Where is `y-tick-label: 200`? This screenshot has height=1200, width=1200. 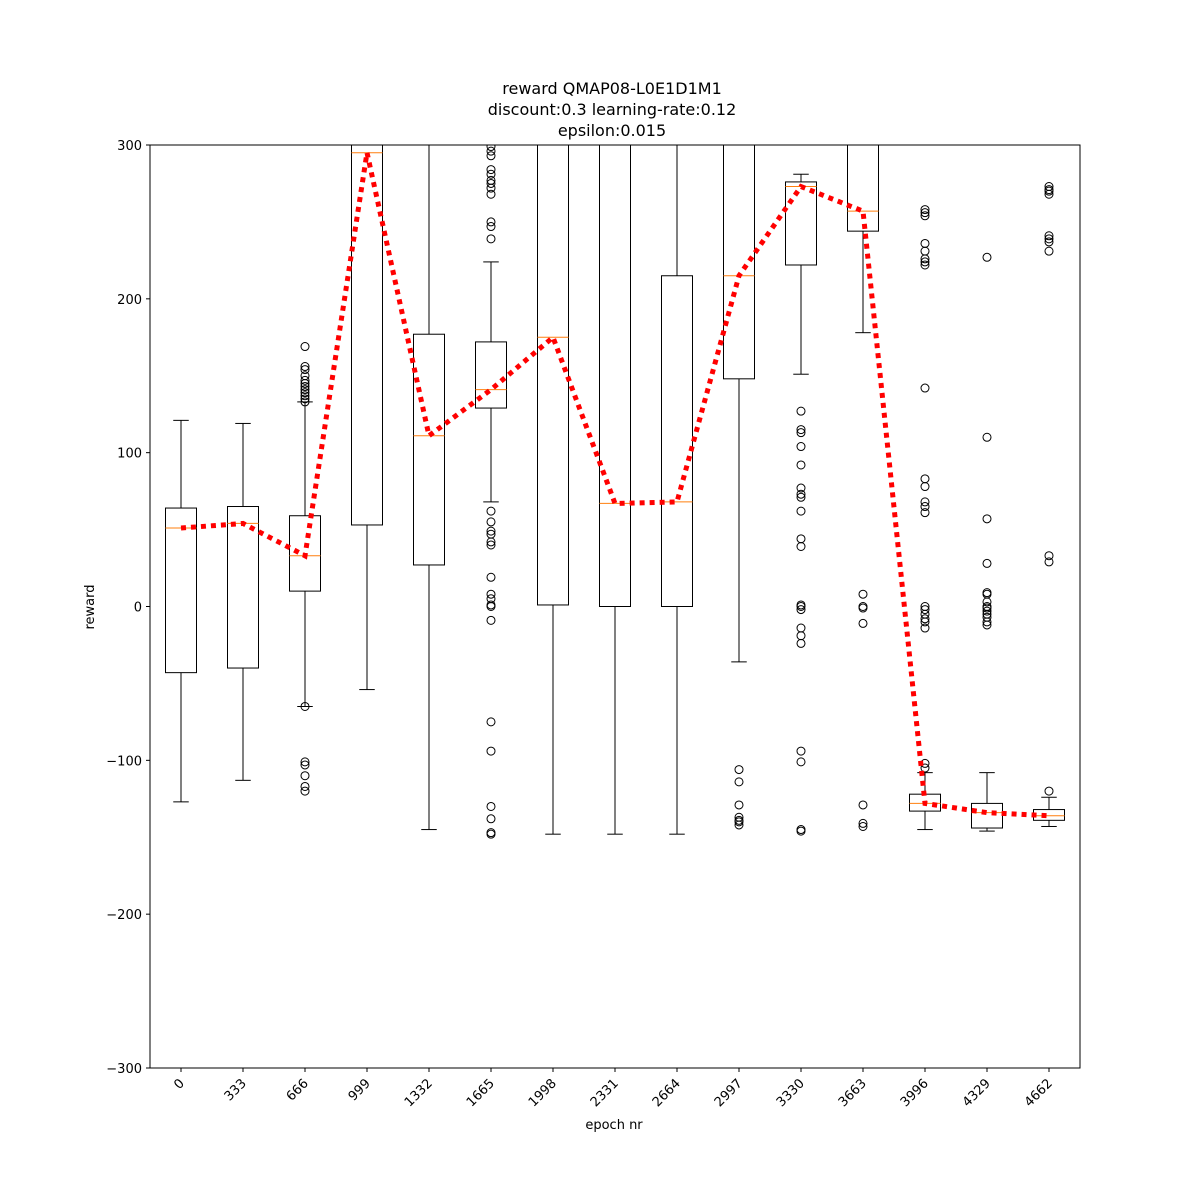 y-tick-label: 200 is located at coordinates (129, 300).